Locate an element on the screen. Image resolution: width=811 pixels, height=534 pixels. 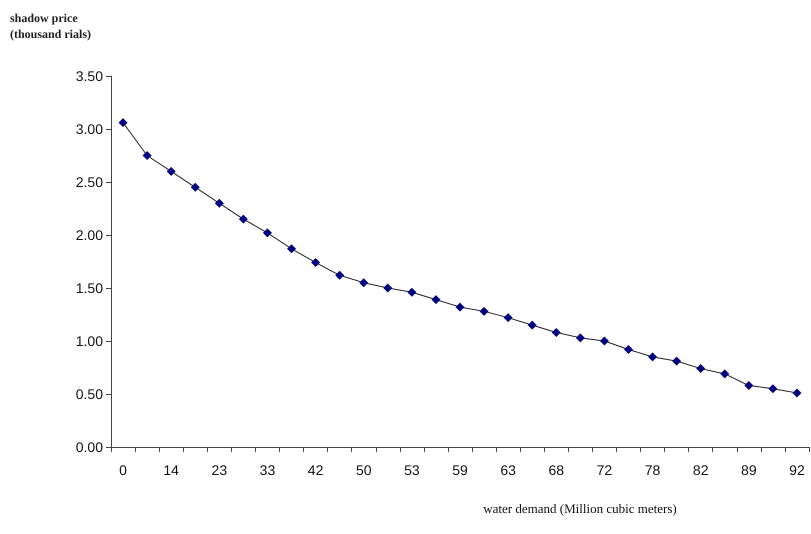
y-tick-label: 2.50 is located at coordinates (90, 182).